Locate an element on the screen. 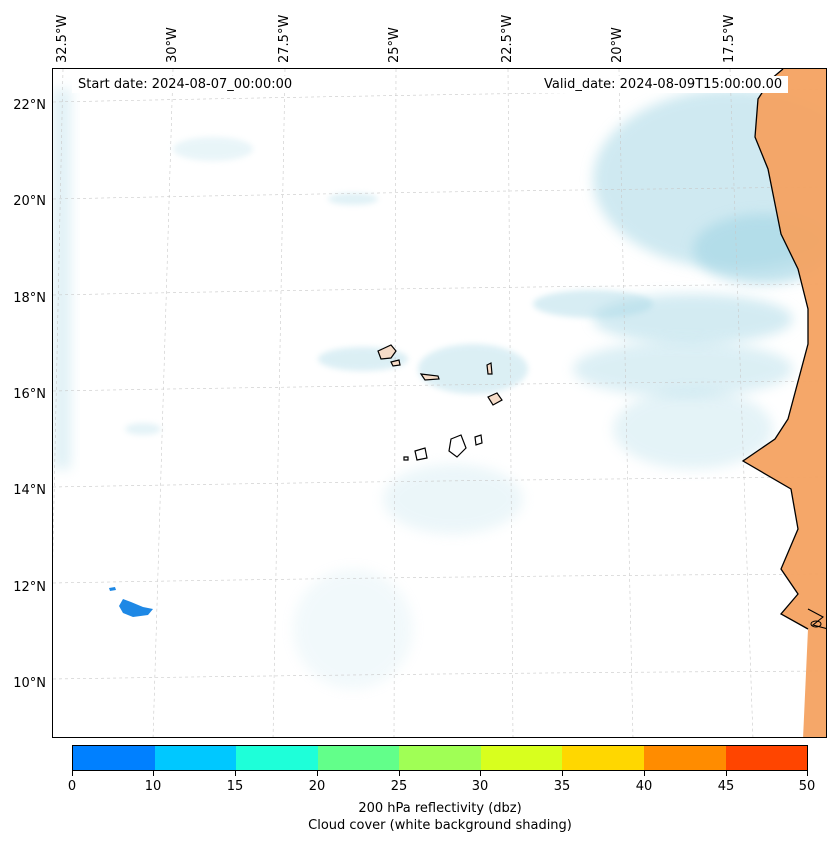 This screenshot has height=843, width=837. gridline-18n is located at coordinates (439, 289).